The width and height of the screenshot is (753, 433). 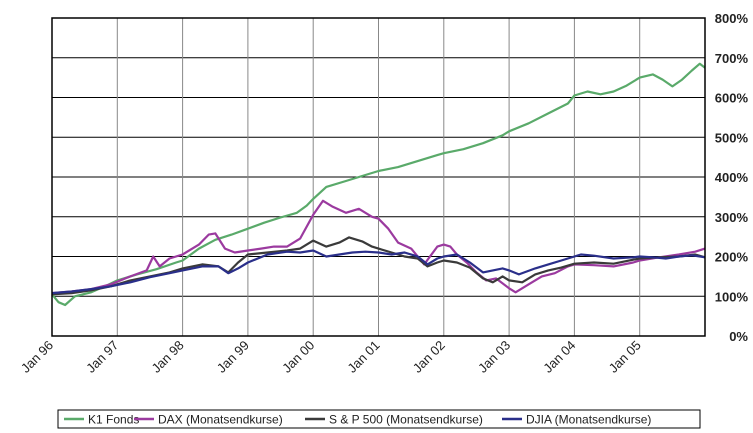 I want to click on y-tick-label: 100%, so click(x=732, y=296).